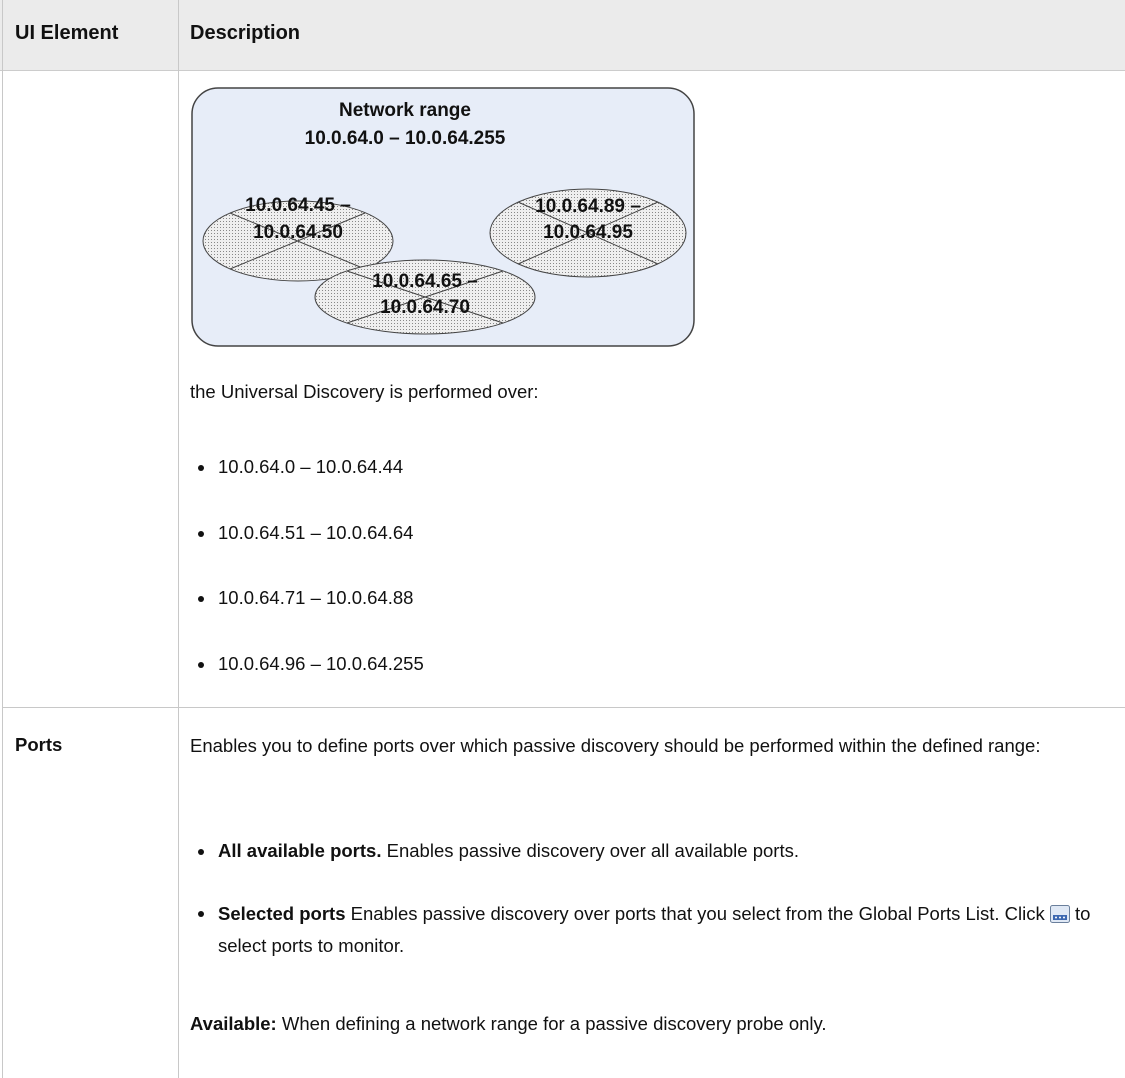 The width and height of the screenshot is (1125, 1078). I want to click on excluded-label: 10.0.64.95, so click(588, 232).